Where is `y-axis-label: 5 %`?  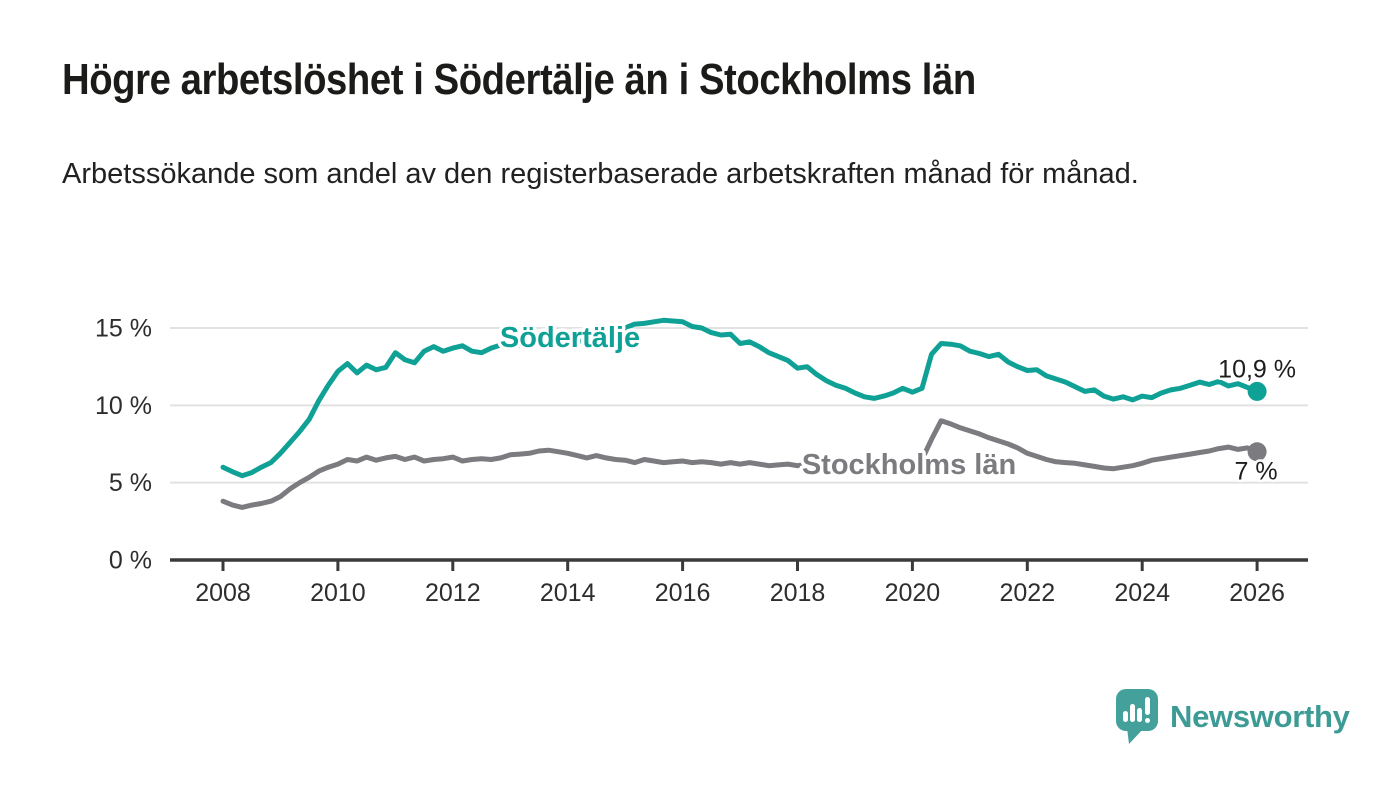 y-axis-label: 5 % is located at coordinates (130, 483).